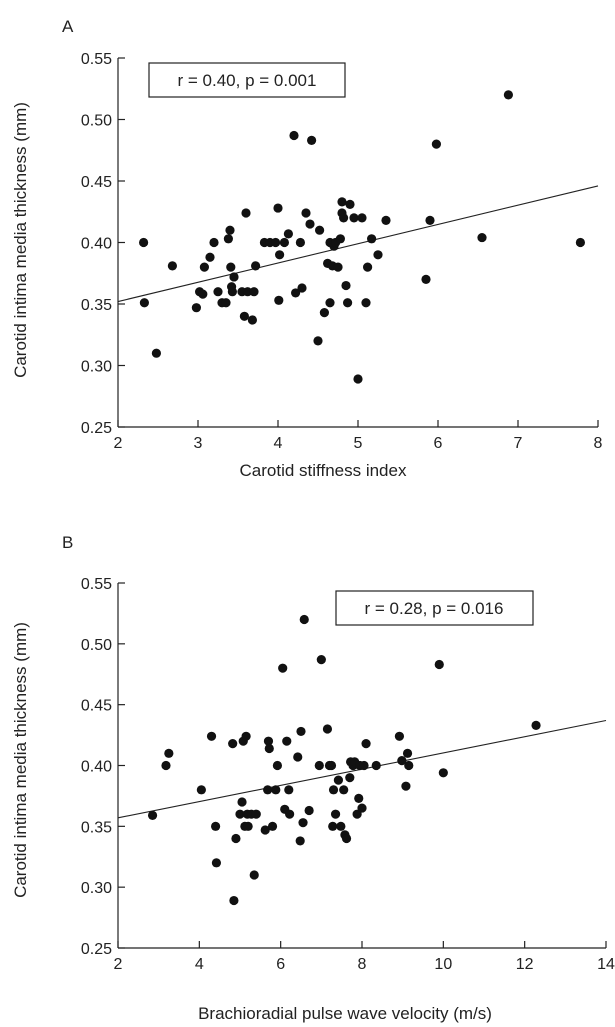 This screenshot has width=615, height=1027. I want to click on x-tick-label: 5, so click(358, 443).